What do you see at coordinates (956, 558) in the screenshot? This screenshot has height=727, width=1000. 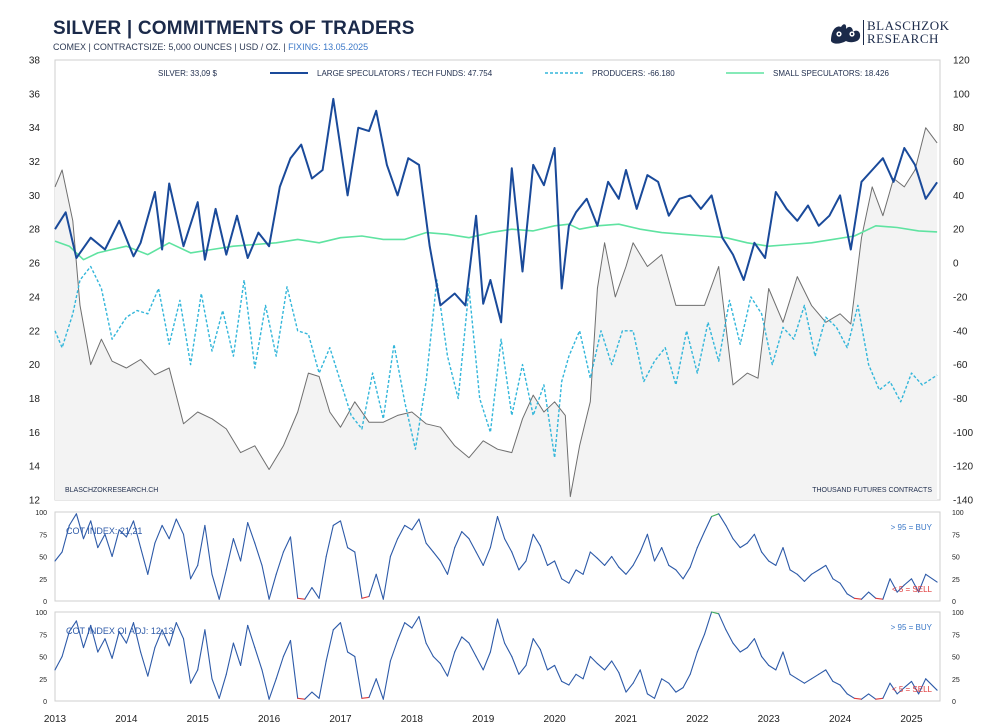 I see `cot-panel-1-right-tick: 50` at bounding box center [956, 558].